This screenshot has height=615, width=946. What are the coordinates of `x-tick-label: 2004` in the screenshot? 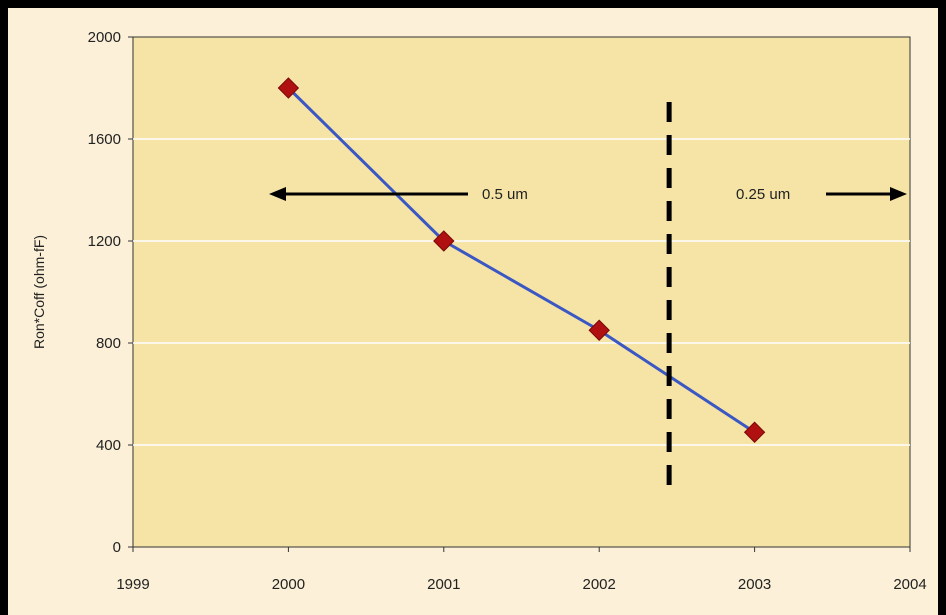 It's located at (909, 584).